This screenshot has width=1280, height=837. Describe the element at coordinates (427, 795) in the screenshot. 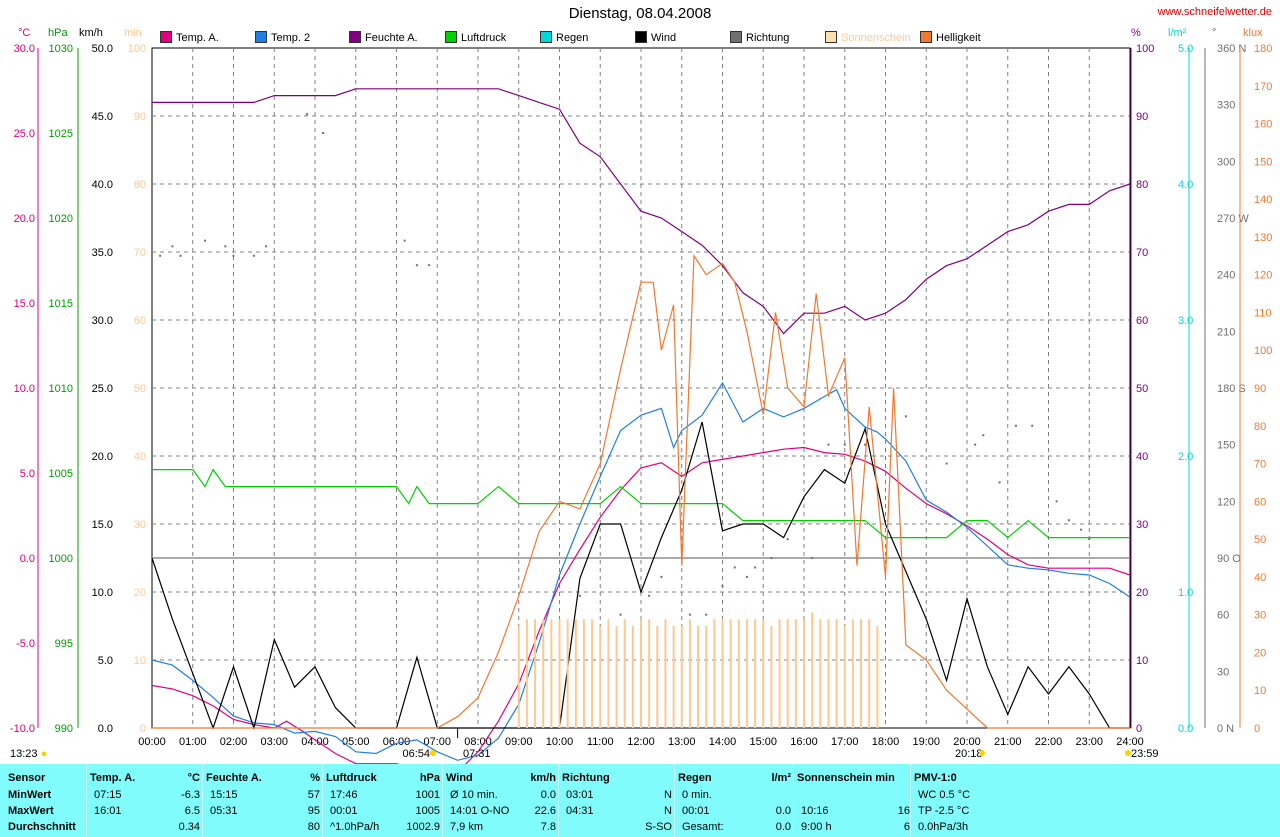

I see `stats-r1-value-2: 1001` at that location.